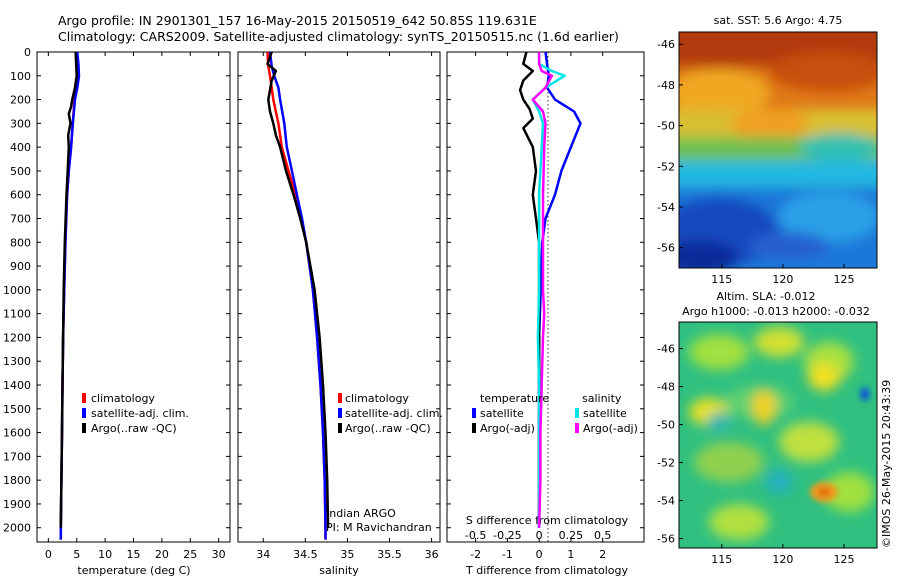  What do you see at coordinates (547, 520) in the screenshot?
I see `difference-xlabel-top: S difference from climatology` at bounding box center [547, 520].